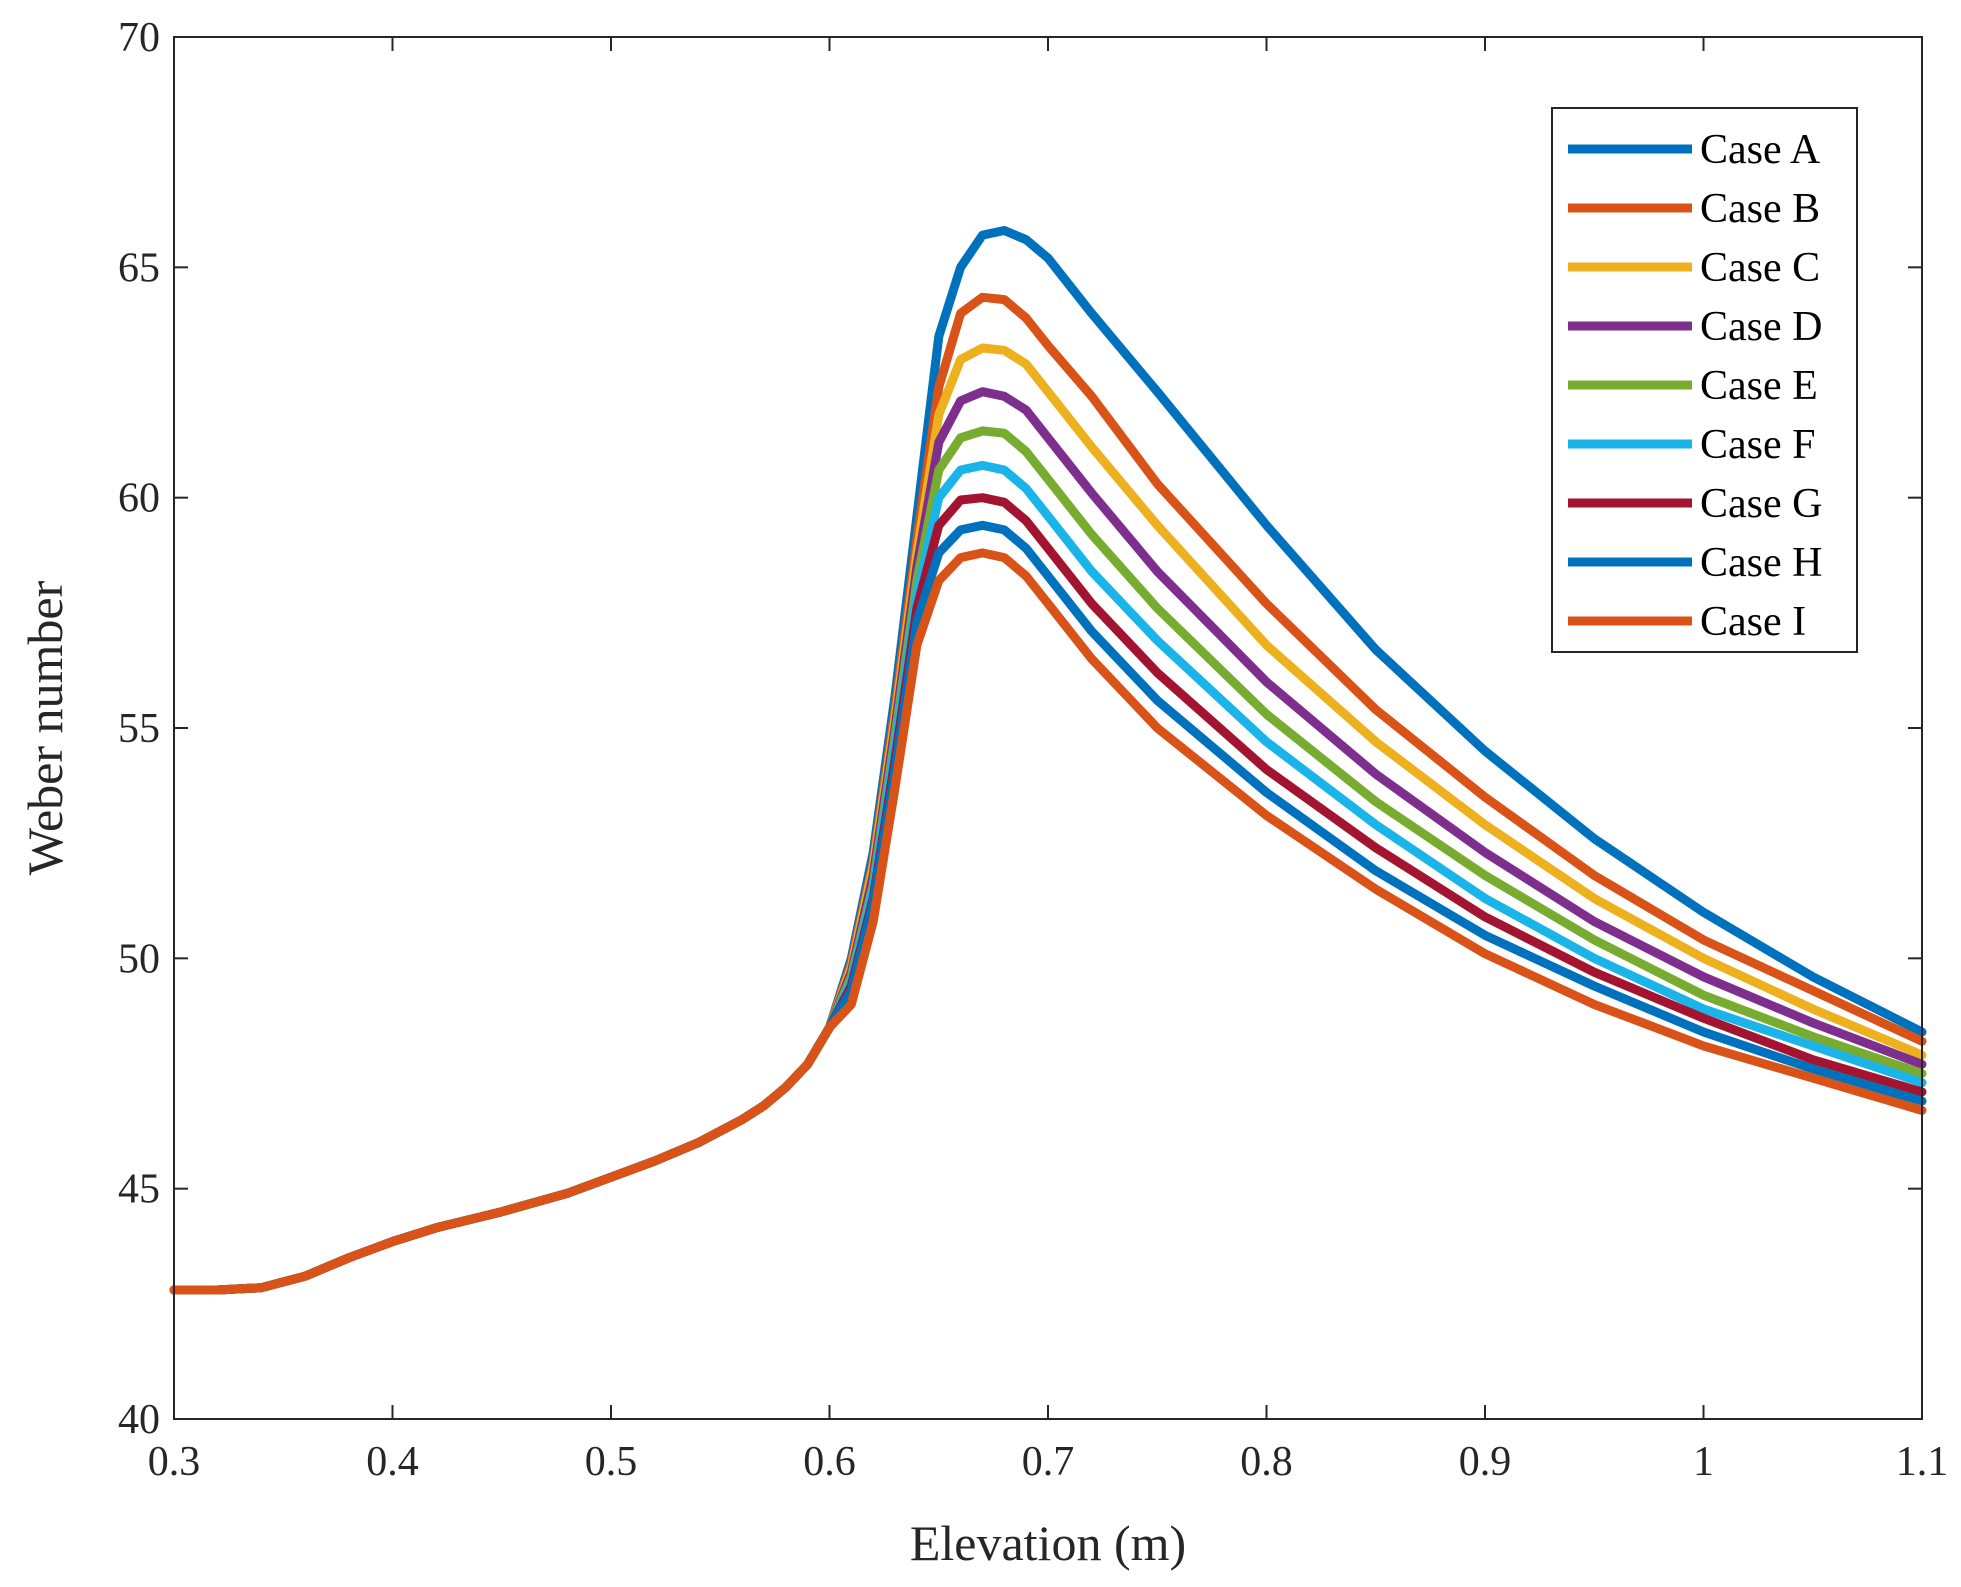 The height and width of the screenshot is (1587, 1961). Describe the element at coordinates (1759, 386) in the screenshot. I see `legend-label-case-e: Case E` at that location.